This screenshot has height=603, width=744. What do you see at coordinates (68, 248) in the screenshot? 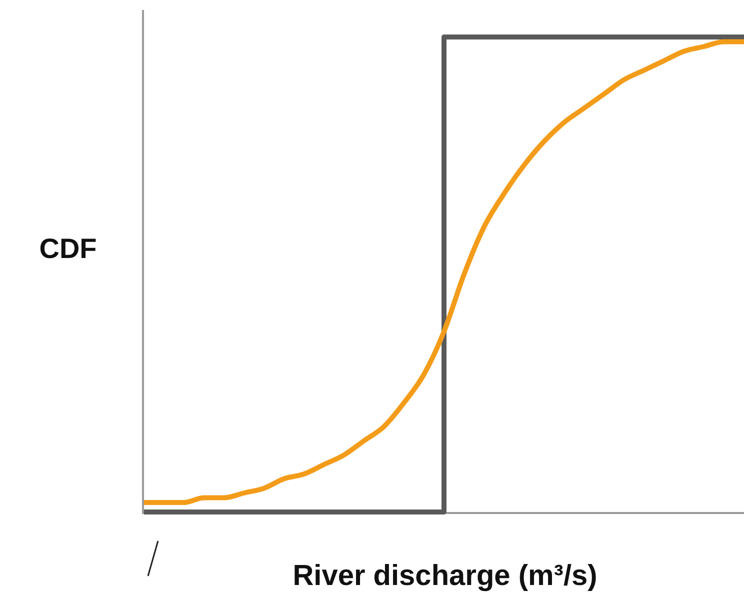
I see `y-axis-title: CDF` at bounding box center [68, 248].